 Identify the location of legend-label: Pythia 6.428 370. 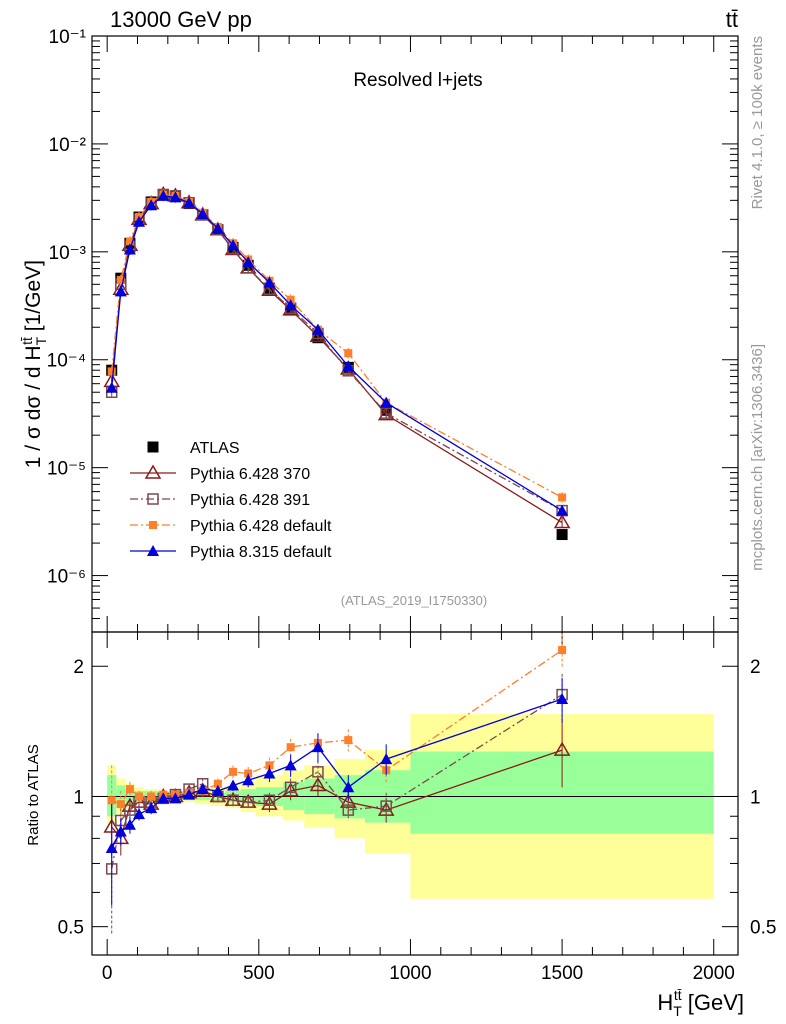
(250, 474).